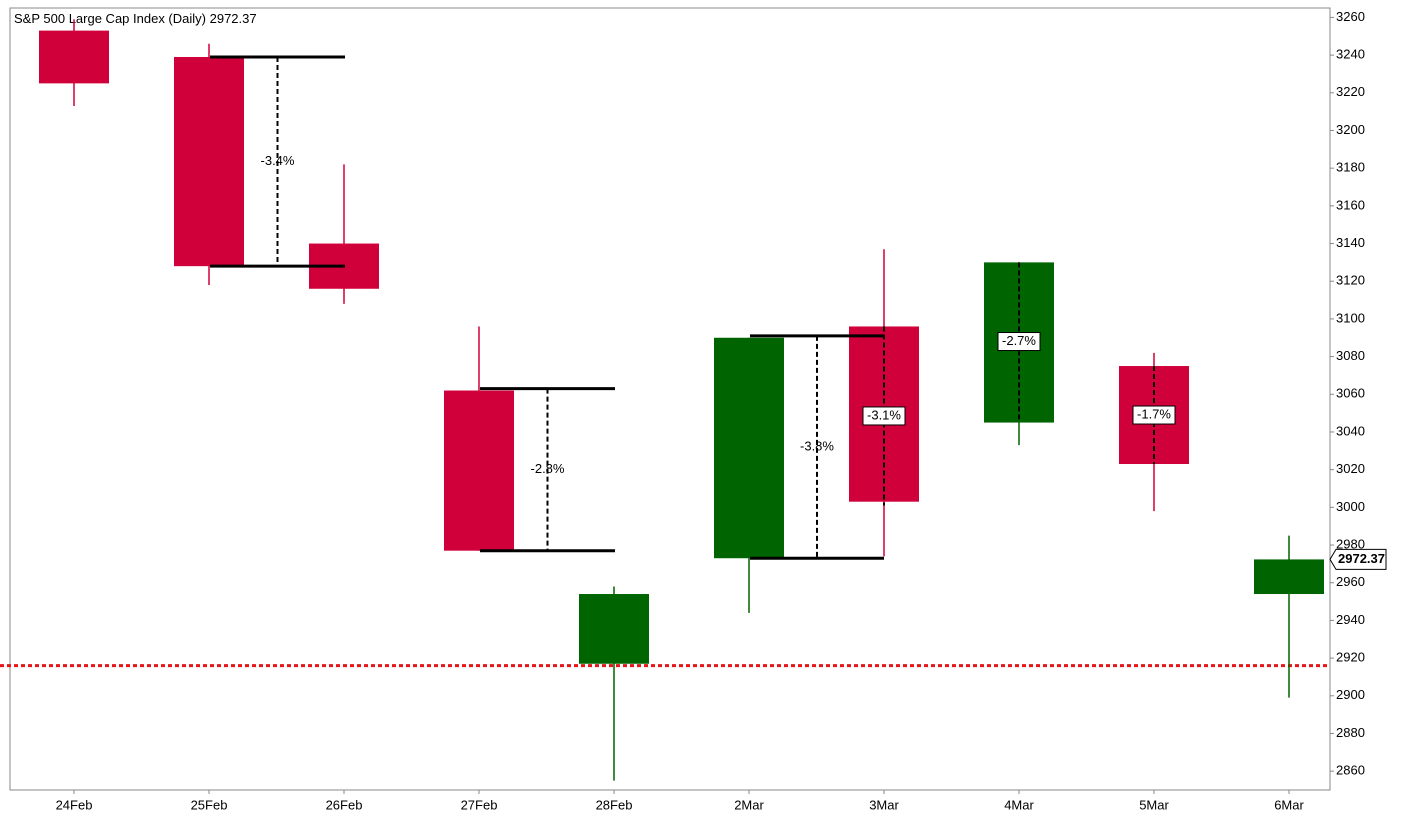 The width and height of the screenshot is (1404, 820). I want to click on y-tick-label: 2940, so click(1350, 619).